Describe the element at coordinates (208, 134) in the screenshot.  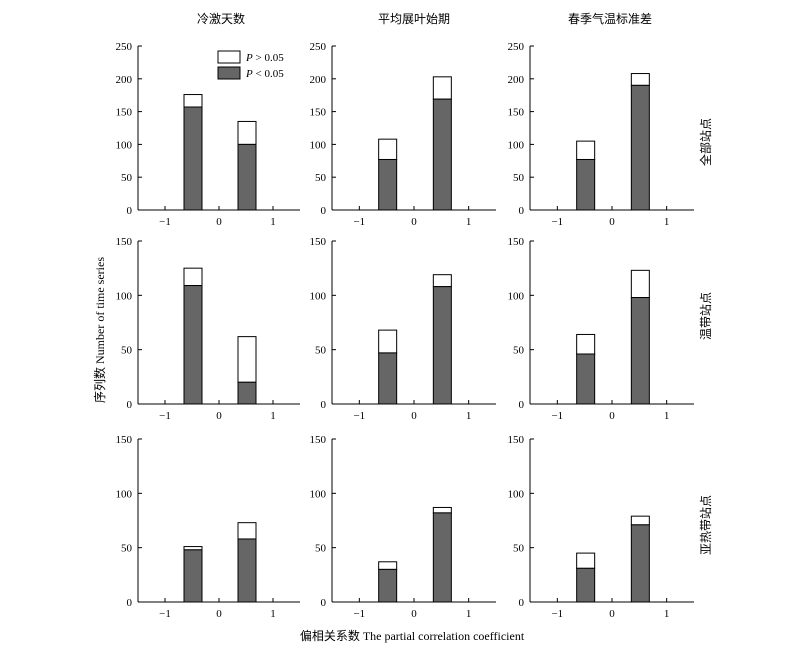
I see `panel-r0-c0: 0 50 100 150 200 250 −1 0 1` at that location.